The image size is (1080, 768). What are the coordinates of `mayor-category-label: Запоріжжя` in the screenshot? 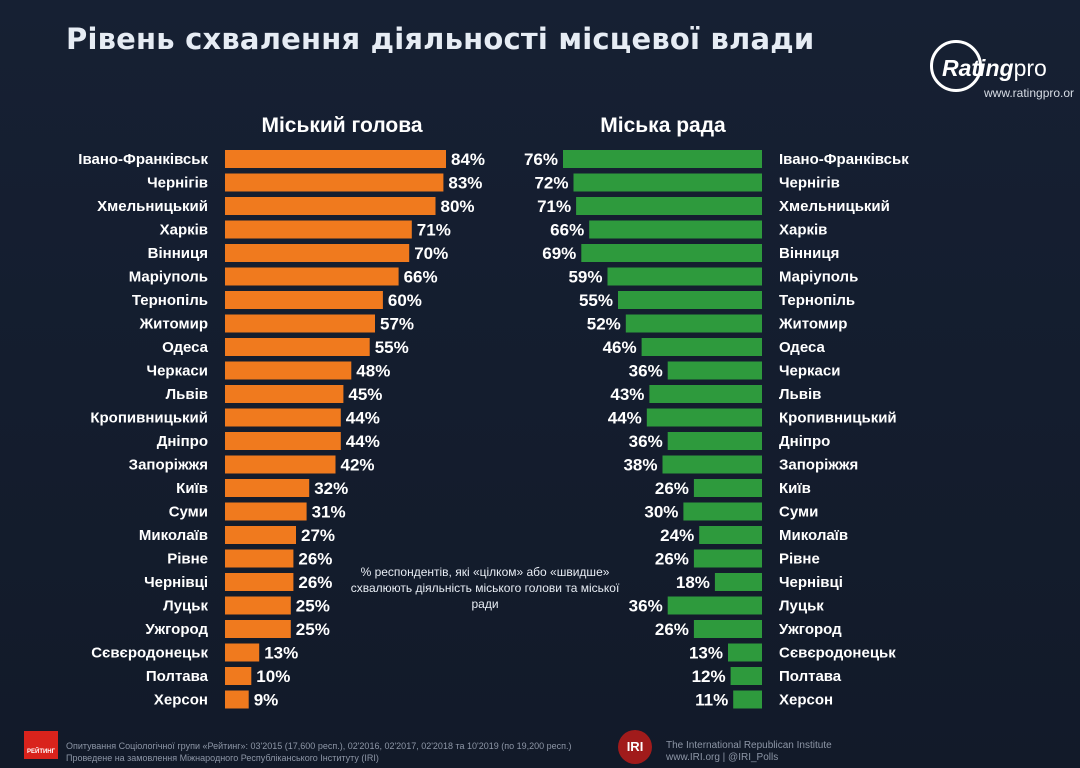 It's located at (168, 465).